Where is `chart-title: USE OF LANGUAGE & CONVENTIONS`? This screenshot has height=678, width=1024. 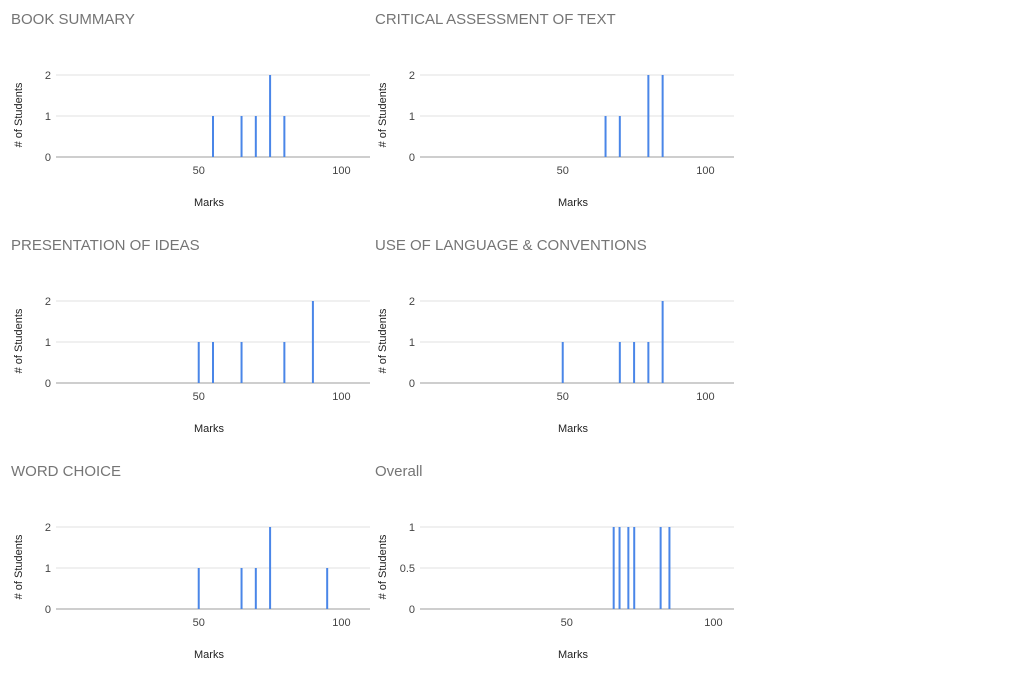 chart-title: USE OF LANGUAGE & CONVENTIONS is located at coordinates (511, 245).